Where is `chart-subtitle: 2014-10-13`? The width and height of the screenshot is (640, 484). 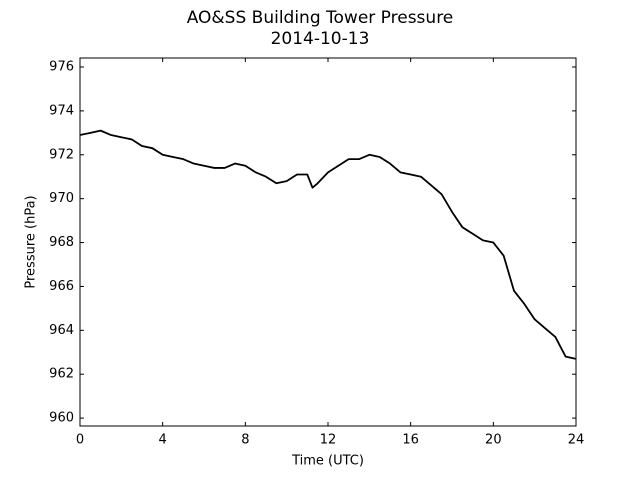 chart-subtitle: 2014-10-13 is located at coordinates (320, 39).